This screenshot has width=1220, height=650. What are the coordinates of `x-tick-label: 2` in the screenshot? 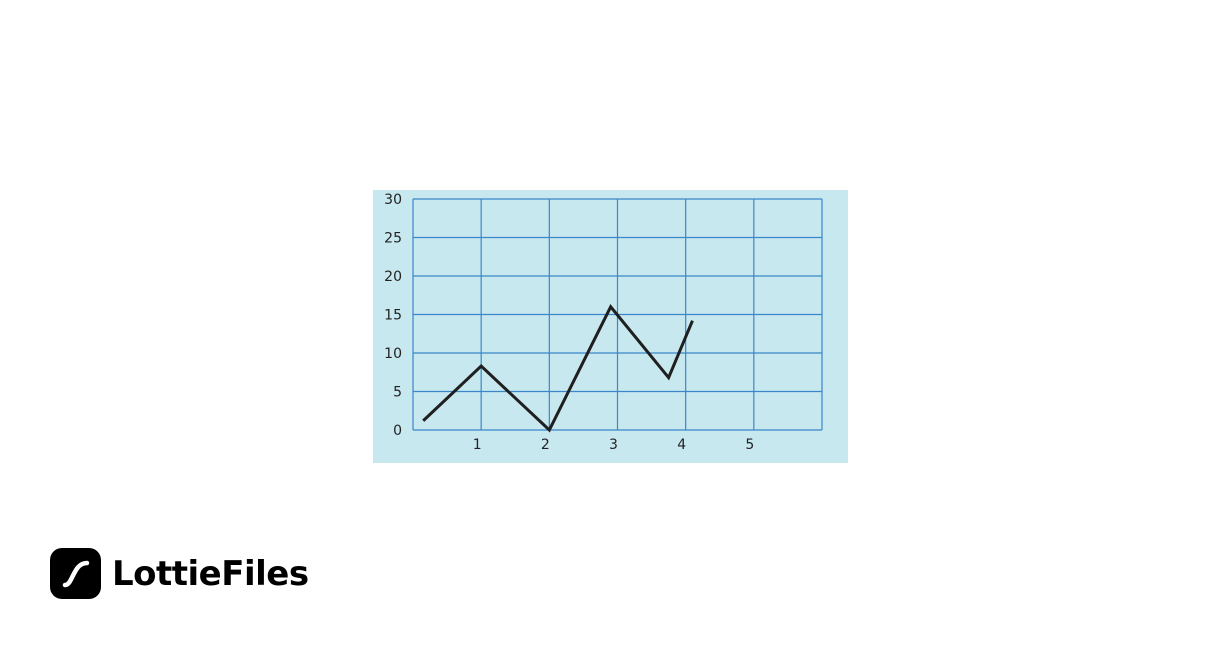 It's located at (545, 445).